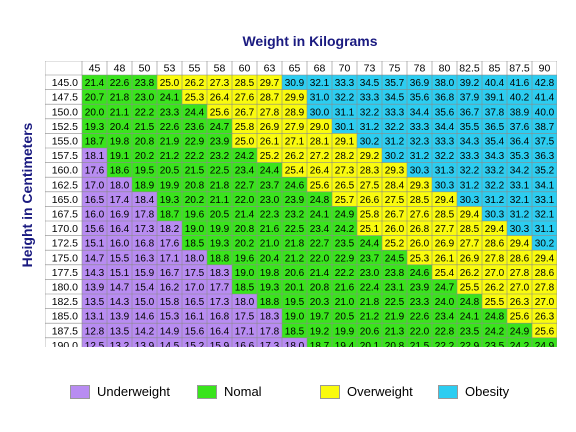  Describe the element at coordinates (65, 229) in the screenshot. I see `y-tick-label: 170.0` at that location.